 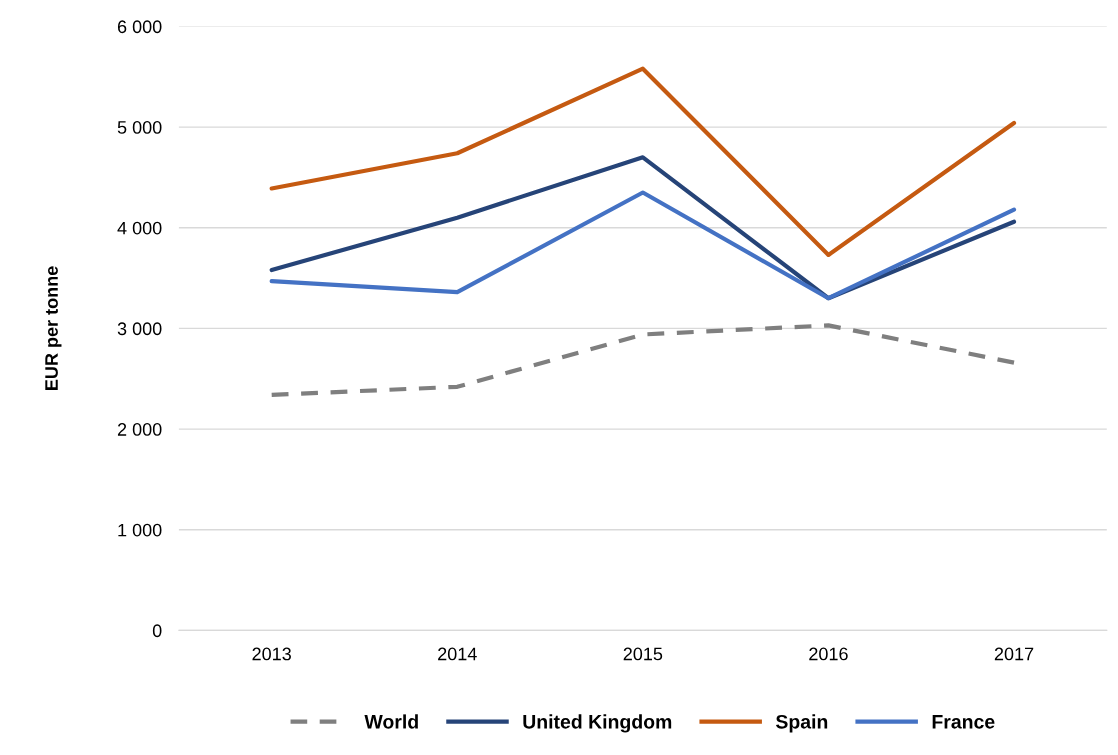 I want to click on legend-label: World, so click(x=391, y=721).